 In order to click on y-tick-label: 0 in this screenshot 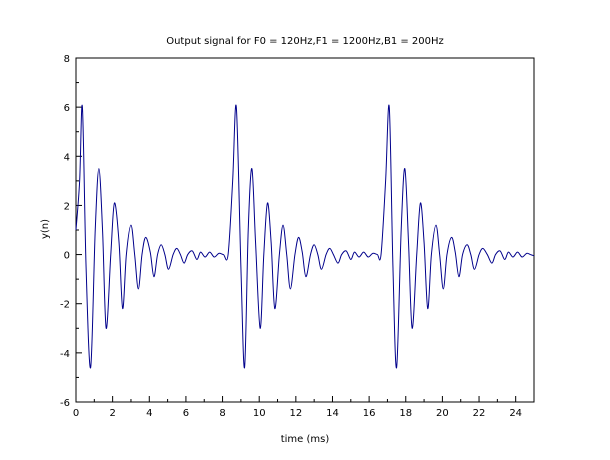, I will do `click(67, 256)`.